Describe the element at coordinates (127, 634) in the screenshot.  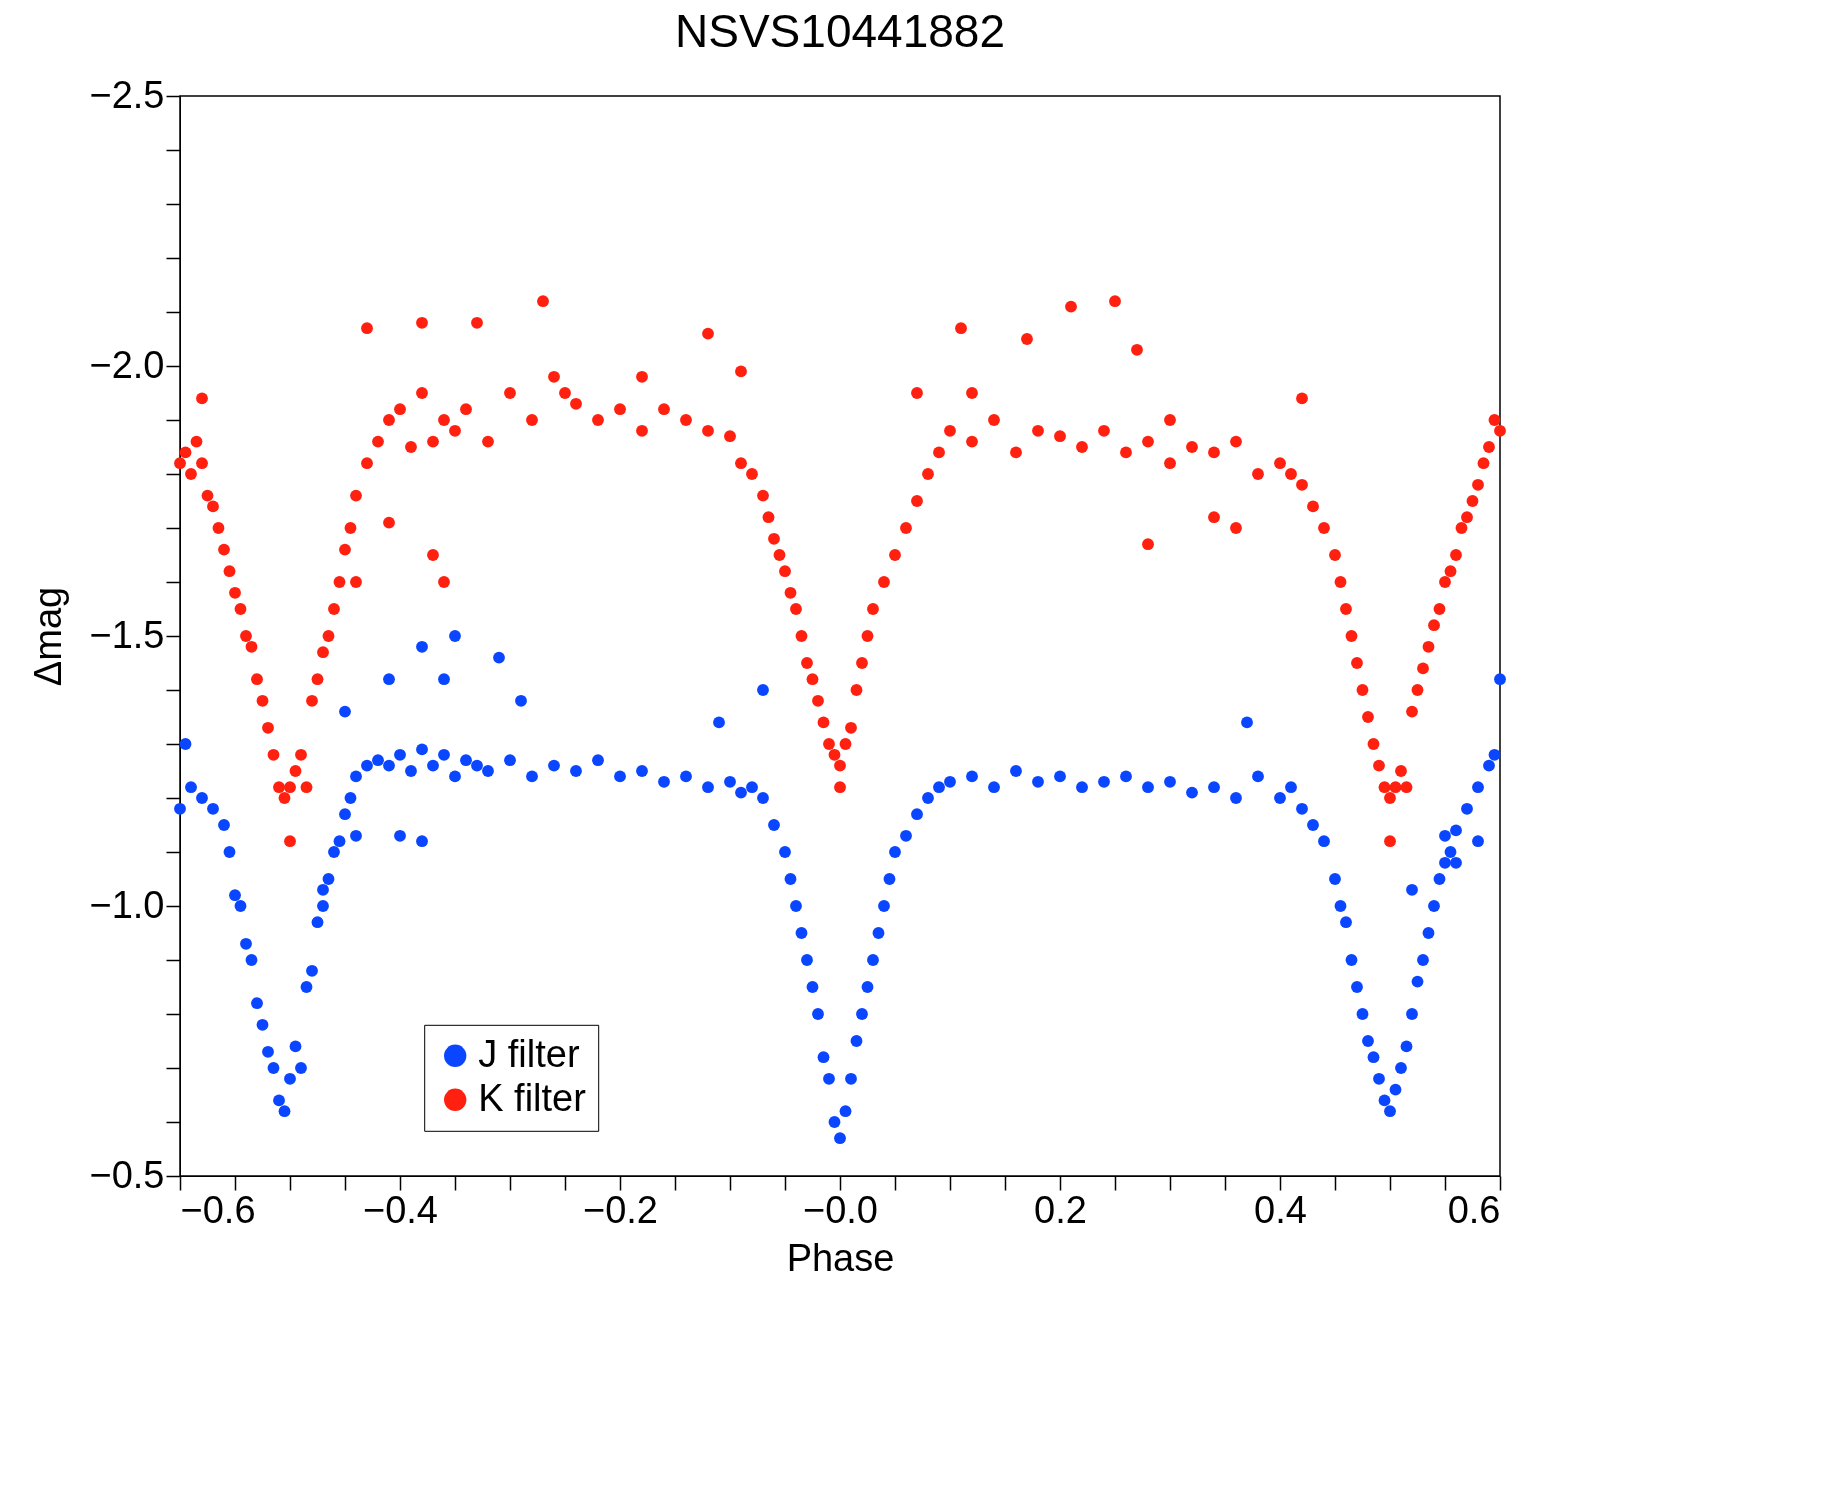
I see `y-tick-label: −1.5` at that location.